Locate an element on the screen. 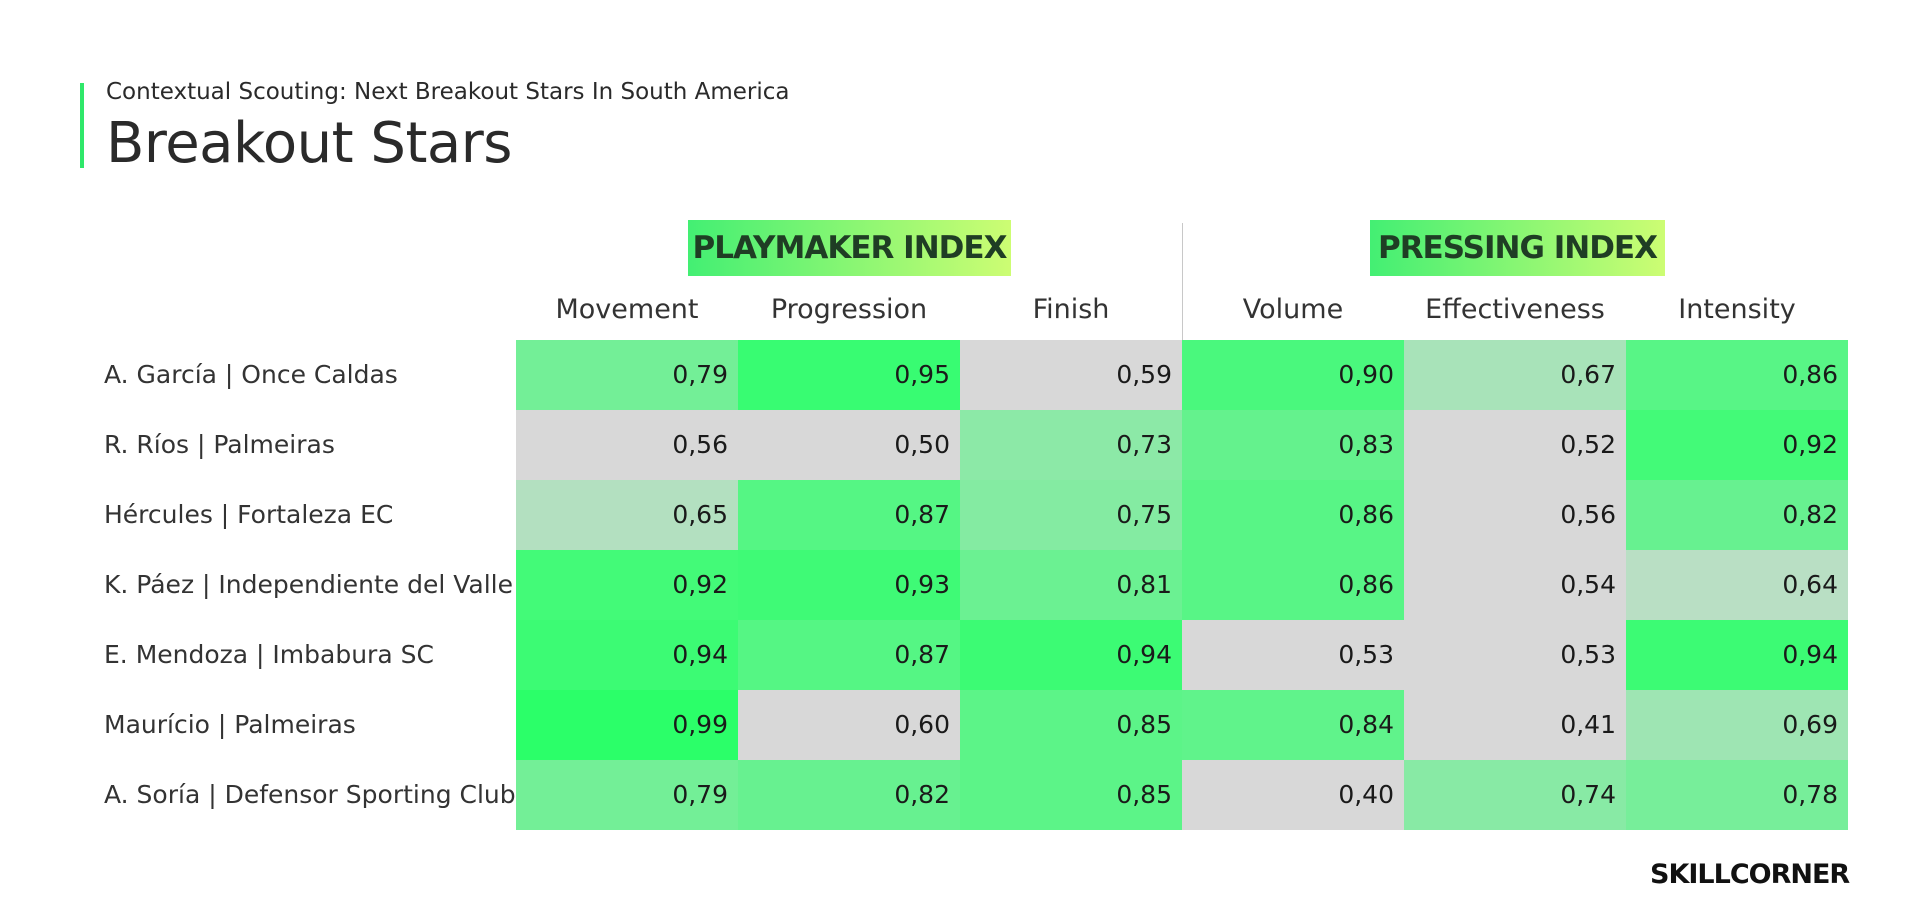 The height and width of the screenshot is (918, 1920). heatmap-cell: 0,83 is located at coordinates (1293, 445).